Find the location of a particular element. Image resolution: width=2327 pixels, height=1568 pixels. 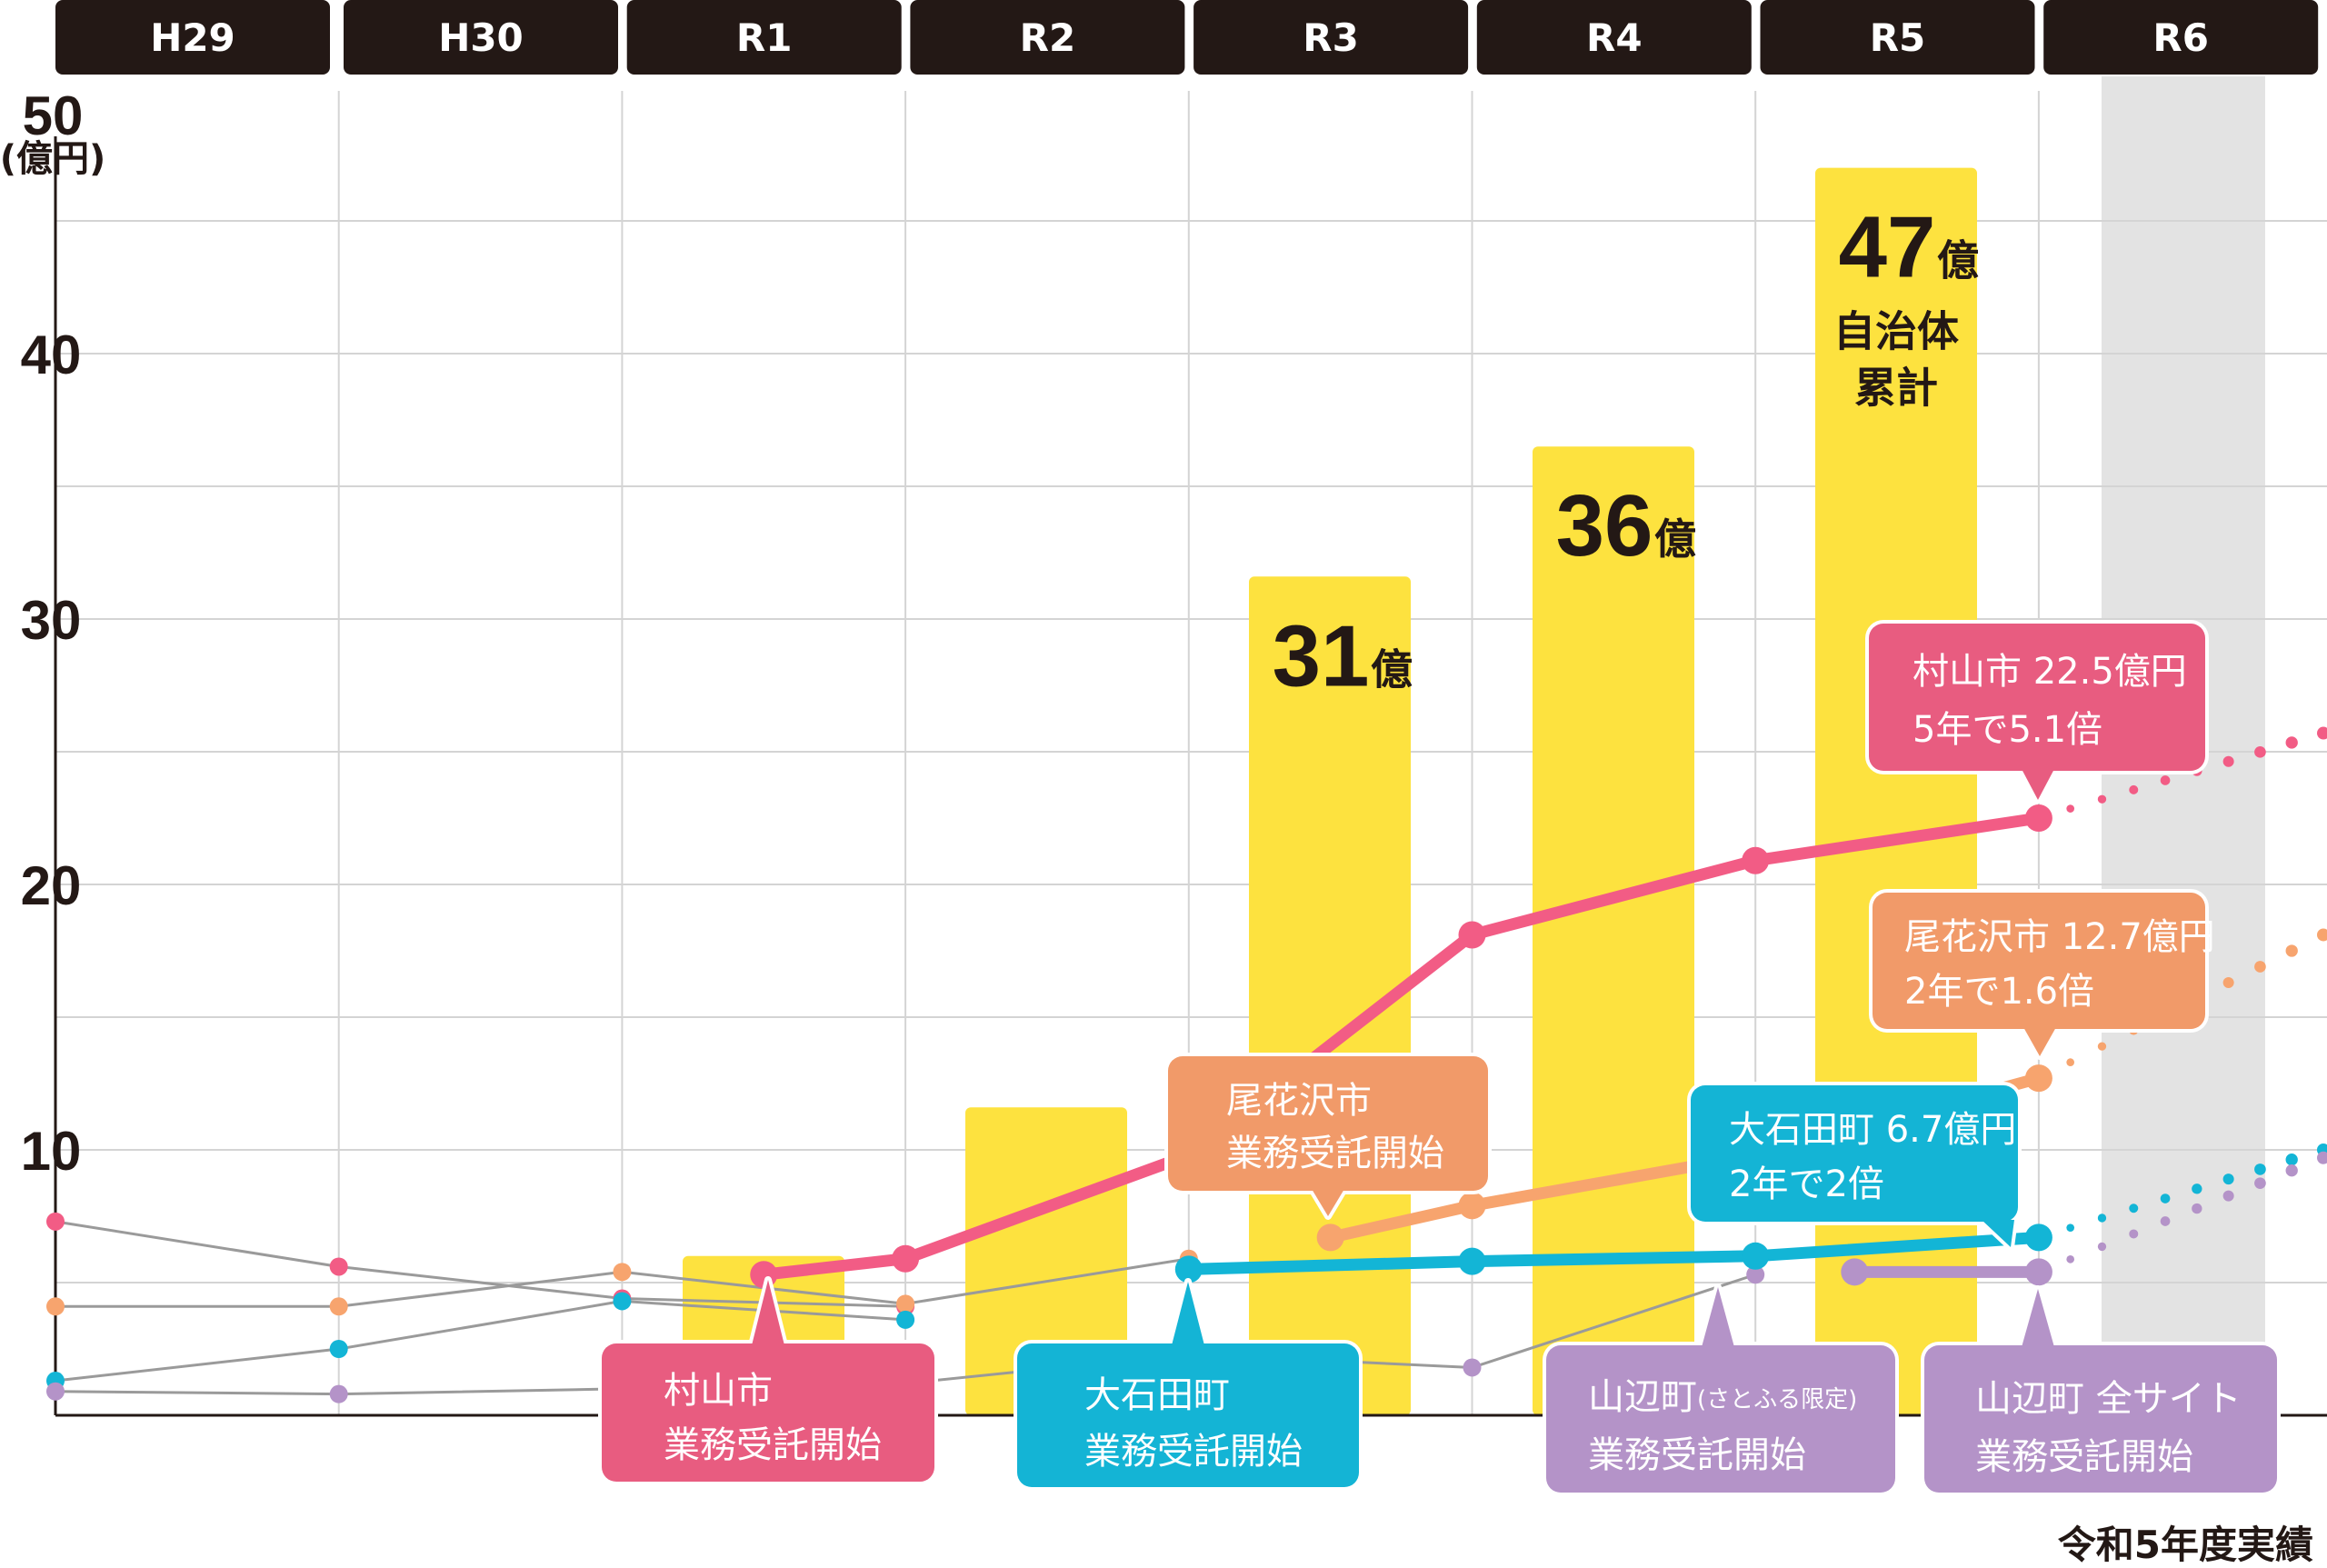

category-label: H30 is located at coordinates (481, 37).